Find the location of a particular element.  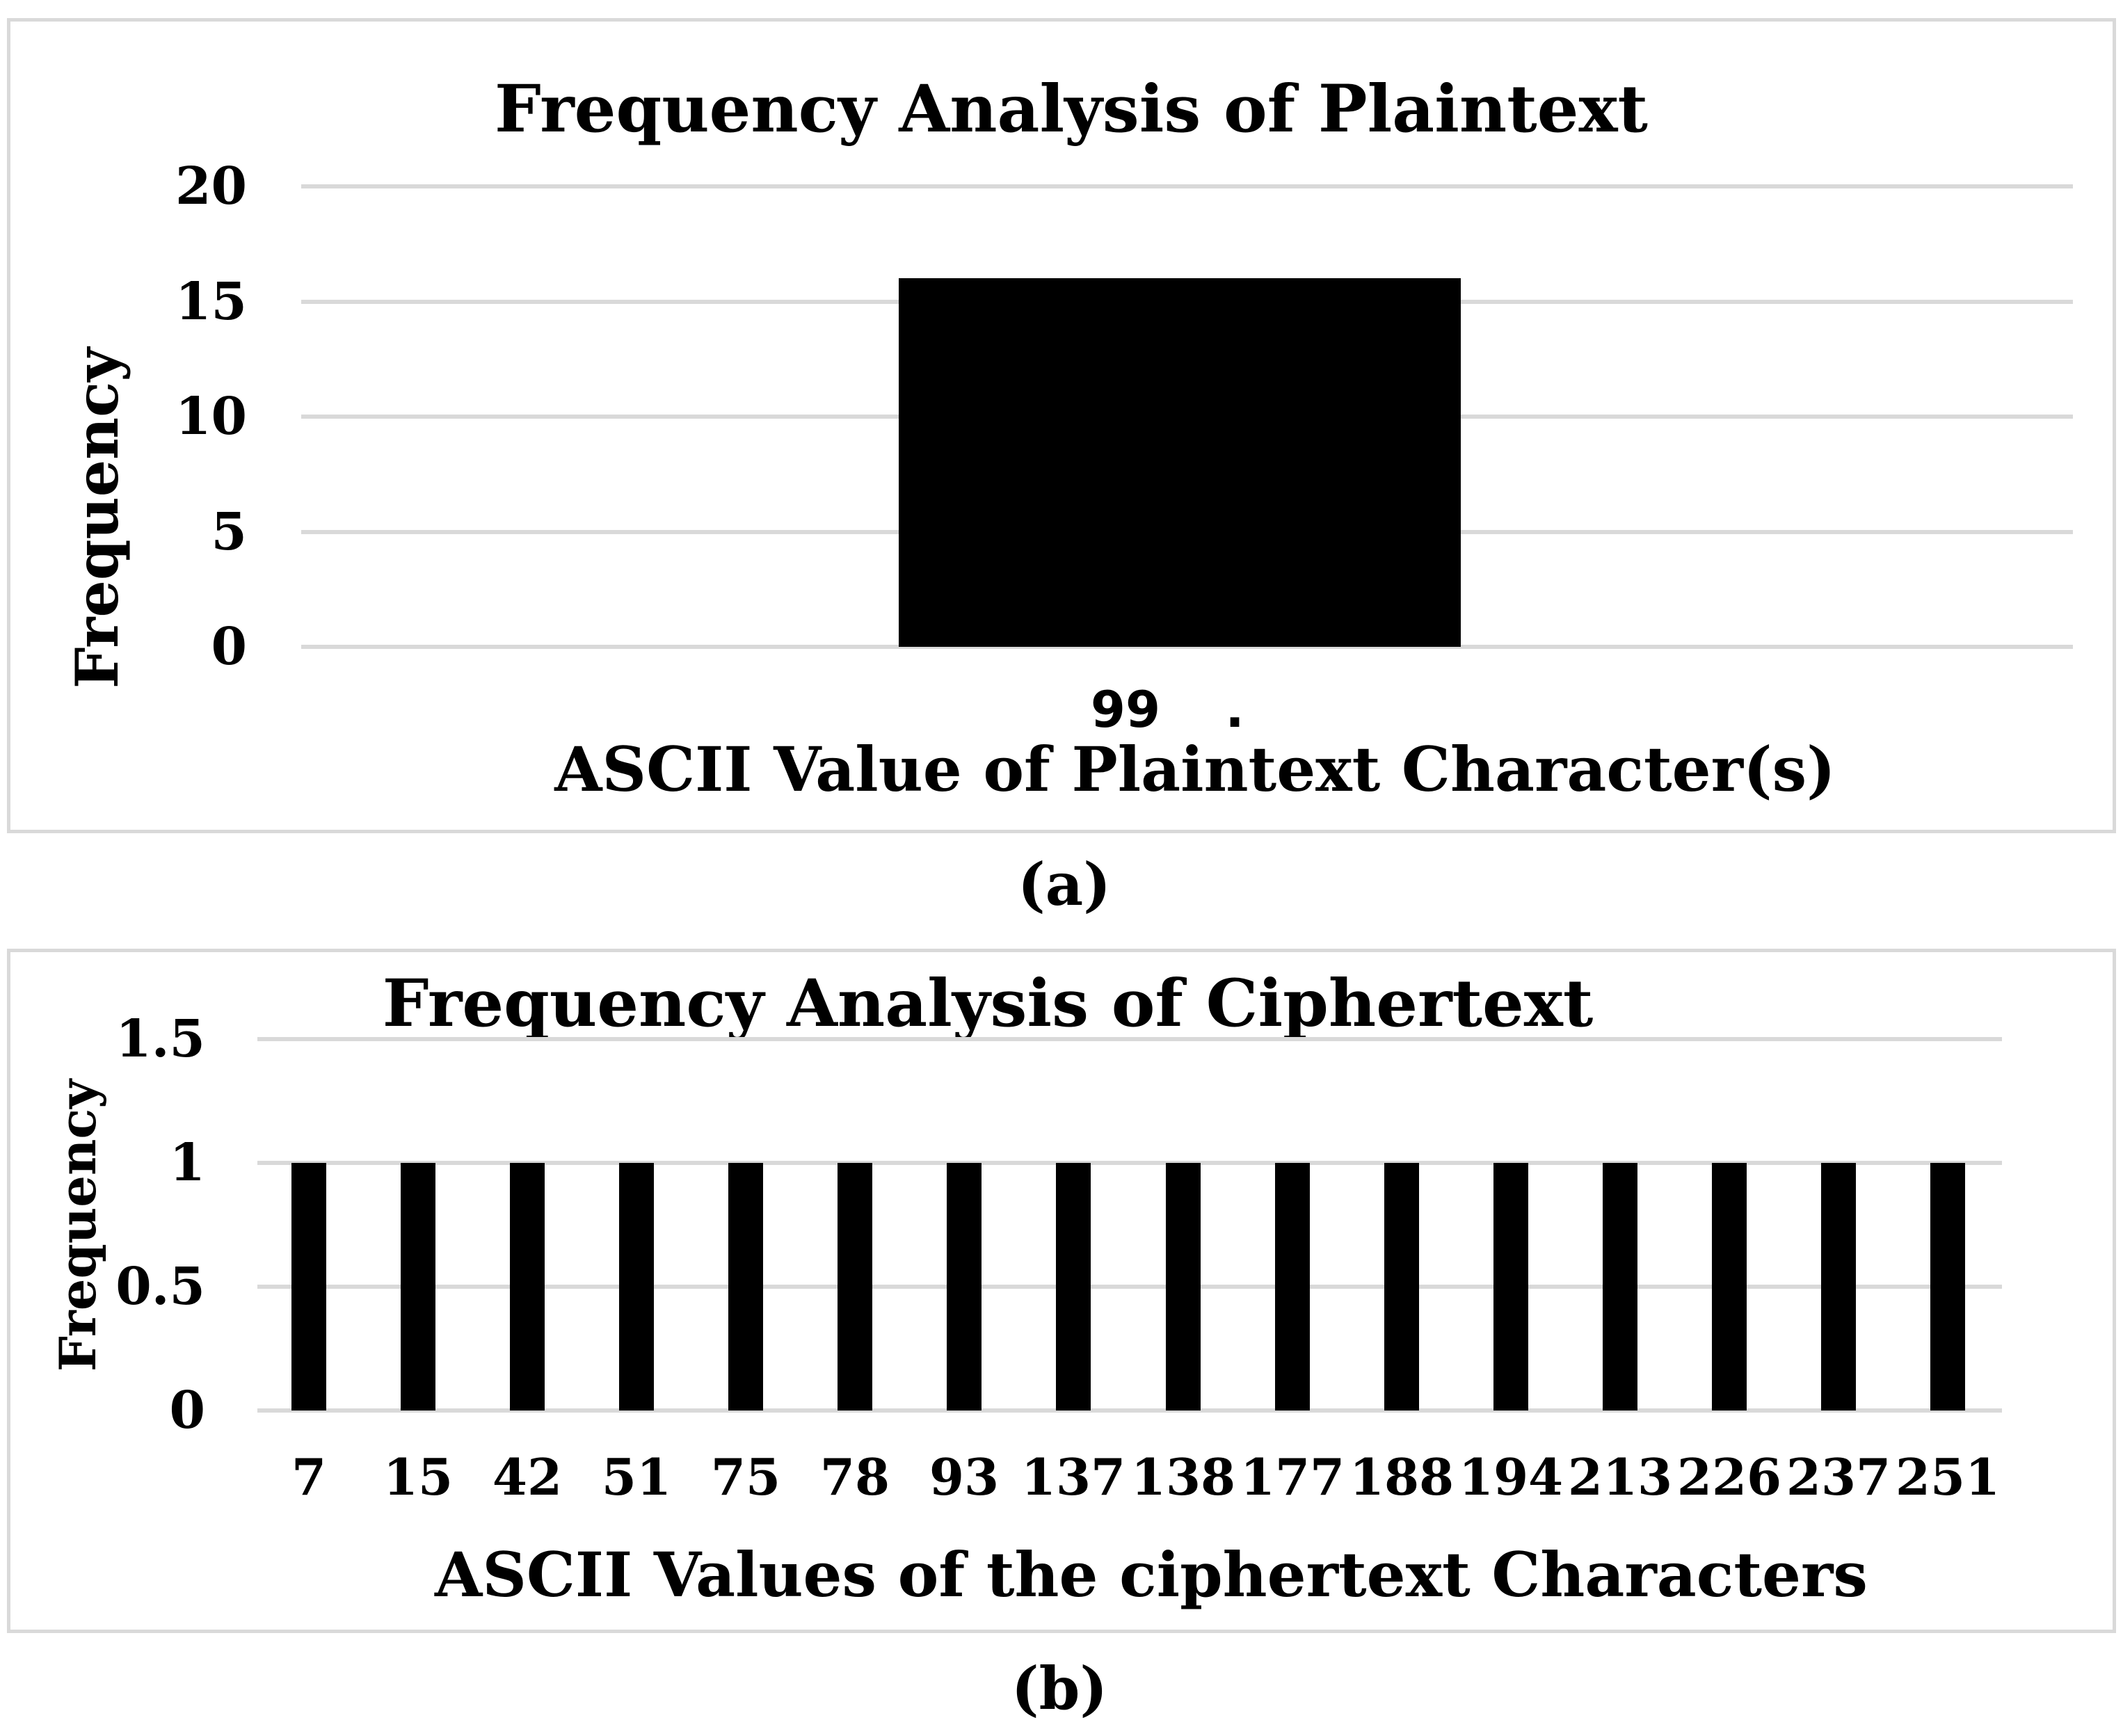

chart-b-title: Frequency Analysis of Ciphertext is located at coordinates (988, 1003).